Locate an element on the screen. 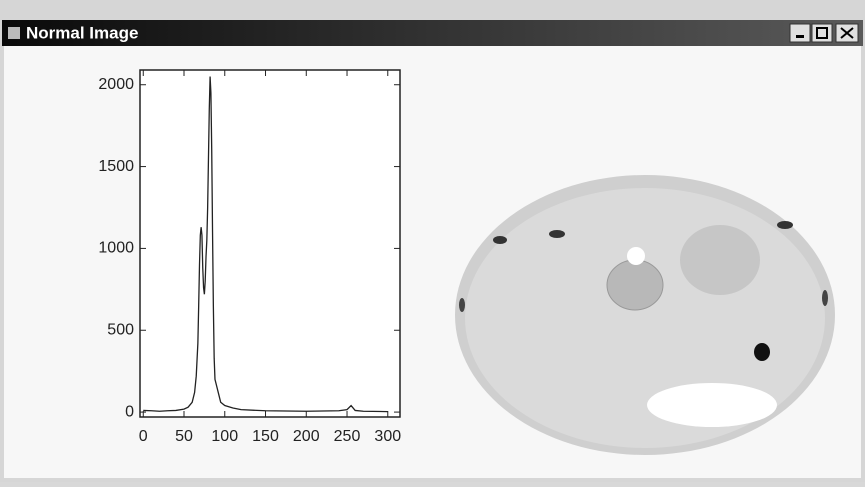 This screenshot has width=865, height=487. y-tick-label: 500 is located at coordinates (120, 329).